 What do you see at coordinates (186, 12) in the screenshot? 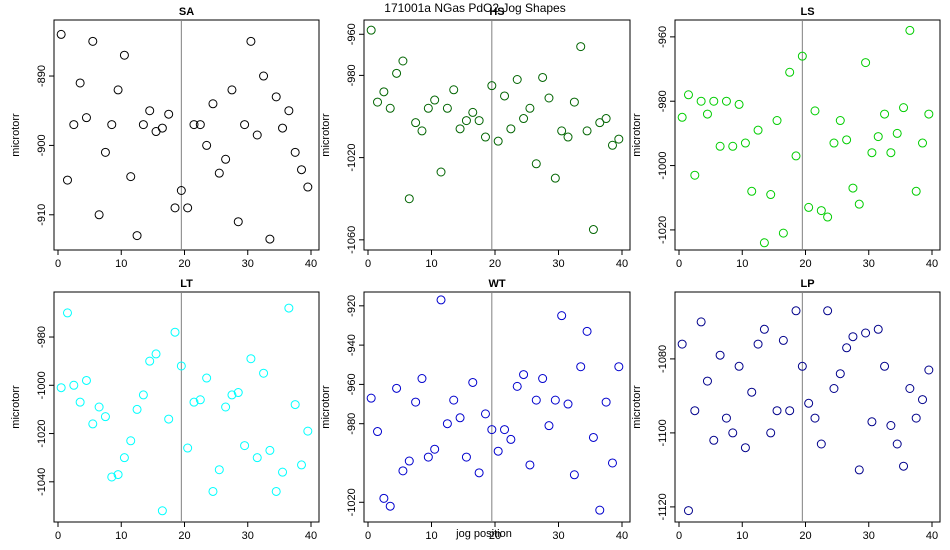
I see `panel-title: SA` at bounding box center [186, 12].